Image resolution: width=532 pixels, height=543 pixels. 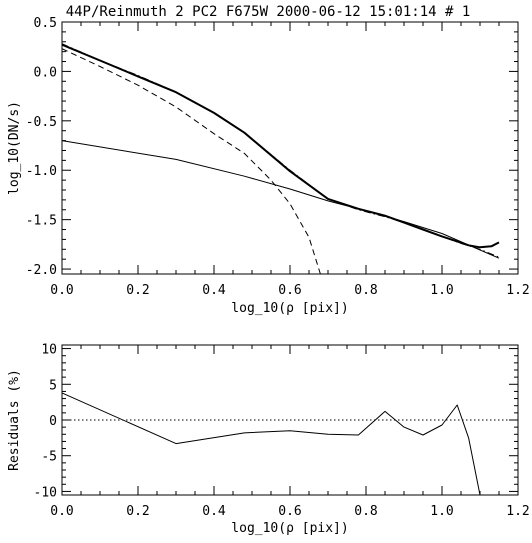 I want to click on y-tick-label: 0.5, so click(x=45, y=23).